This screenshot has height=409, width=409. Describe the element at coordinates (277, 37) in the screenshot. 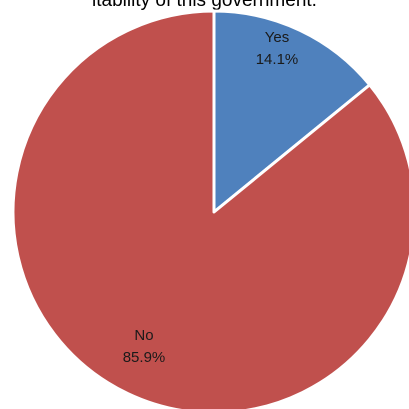

I see `slice-label-yes: Yes` at that location.